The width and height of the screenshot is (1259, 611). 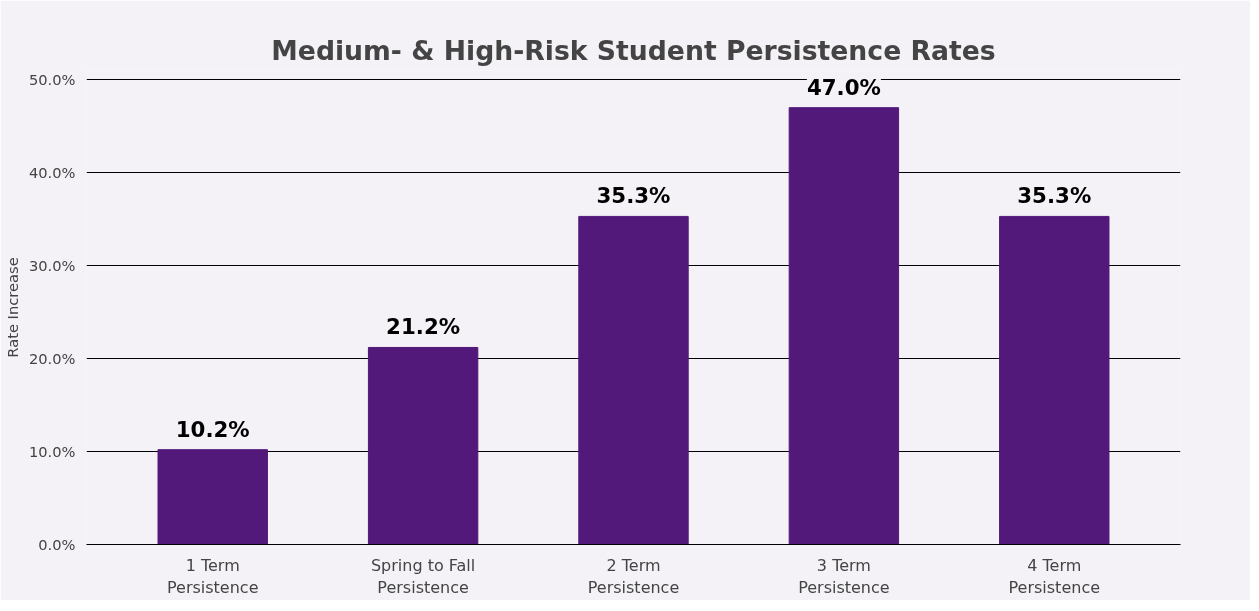 I want to click on y-tick-label: 10.0%, so click(x=52, y=452).